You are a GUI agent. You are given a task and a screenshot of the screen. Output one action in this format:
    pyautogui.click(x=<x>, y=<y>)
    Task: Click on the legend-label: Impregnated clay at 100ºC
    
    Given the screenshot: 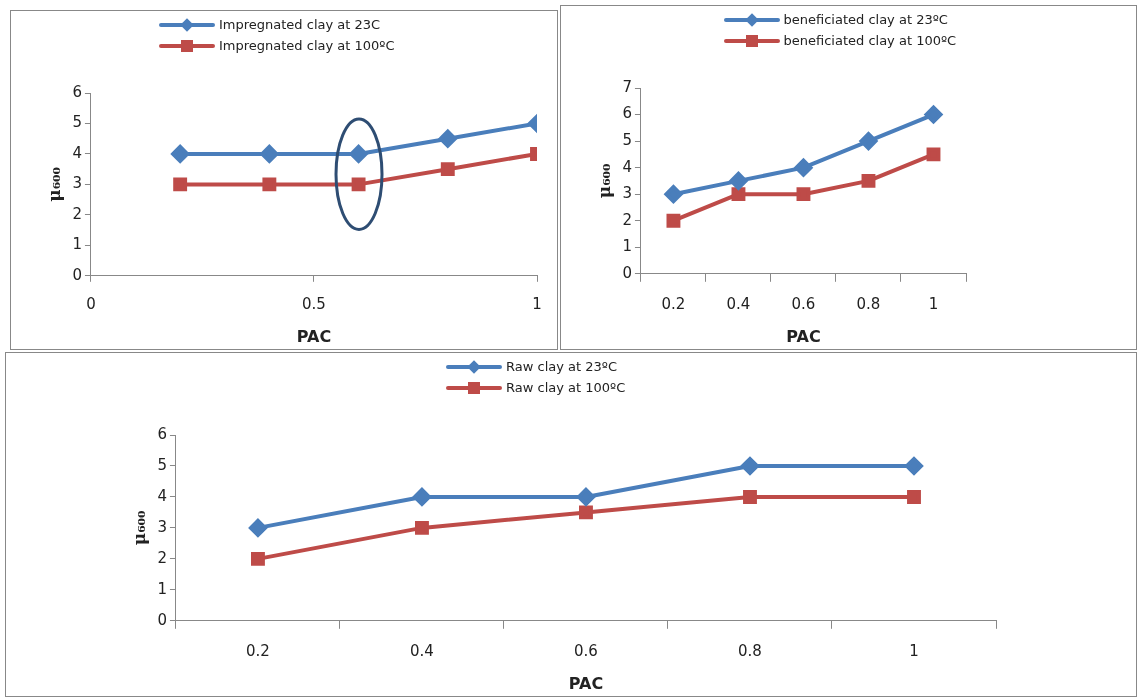 What is the action you would take?
    pyautogui.click(x=307, y=45)
    